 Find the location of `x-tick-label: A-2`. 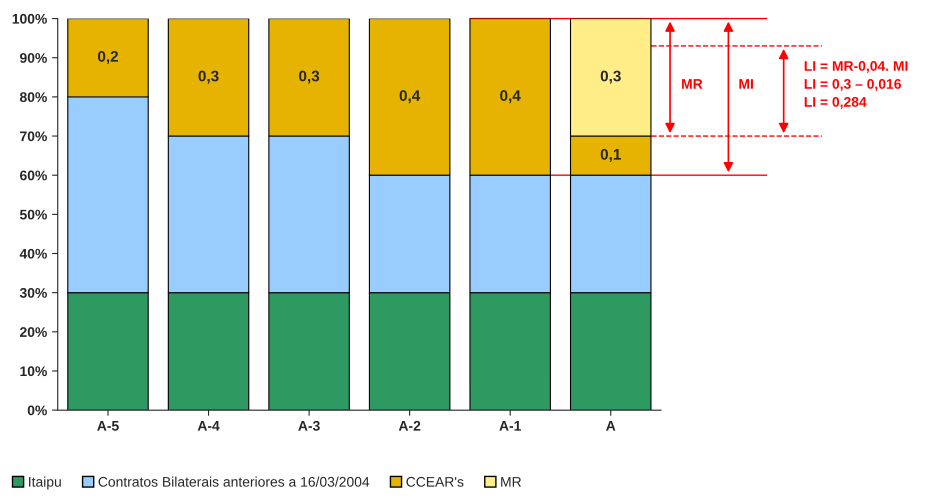

x-tick-label: A-2 is located at coordinates (409, 425).